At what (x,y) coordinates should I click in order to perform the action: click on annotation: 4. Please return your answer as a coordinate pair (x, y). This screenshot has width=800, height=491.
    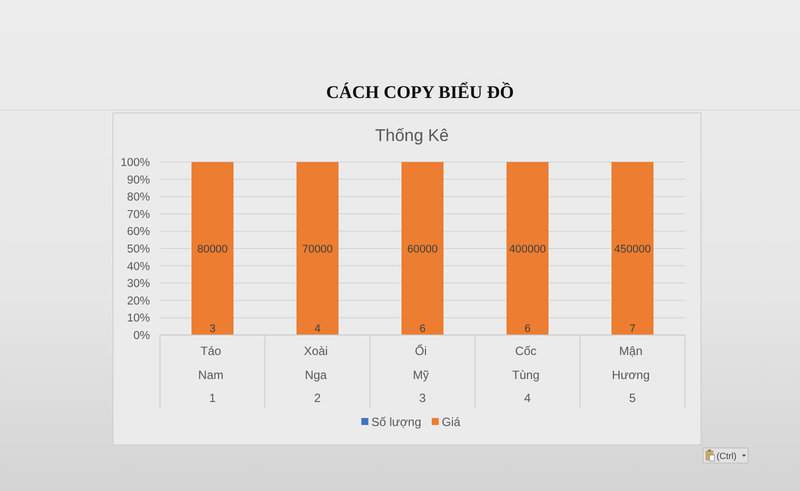
    Looking at the image, I should click on (317, 329).